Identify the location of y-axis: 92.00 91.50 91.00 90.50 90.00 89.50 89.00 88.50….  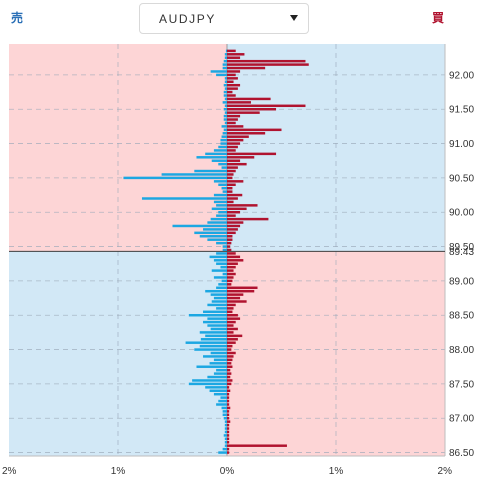
(459, 251).